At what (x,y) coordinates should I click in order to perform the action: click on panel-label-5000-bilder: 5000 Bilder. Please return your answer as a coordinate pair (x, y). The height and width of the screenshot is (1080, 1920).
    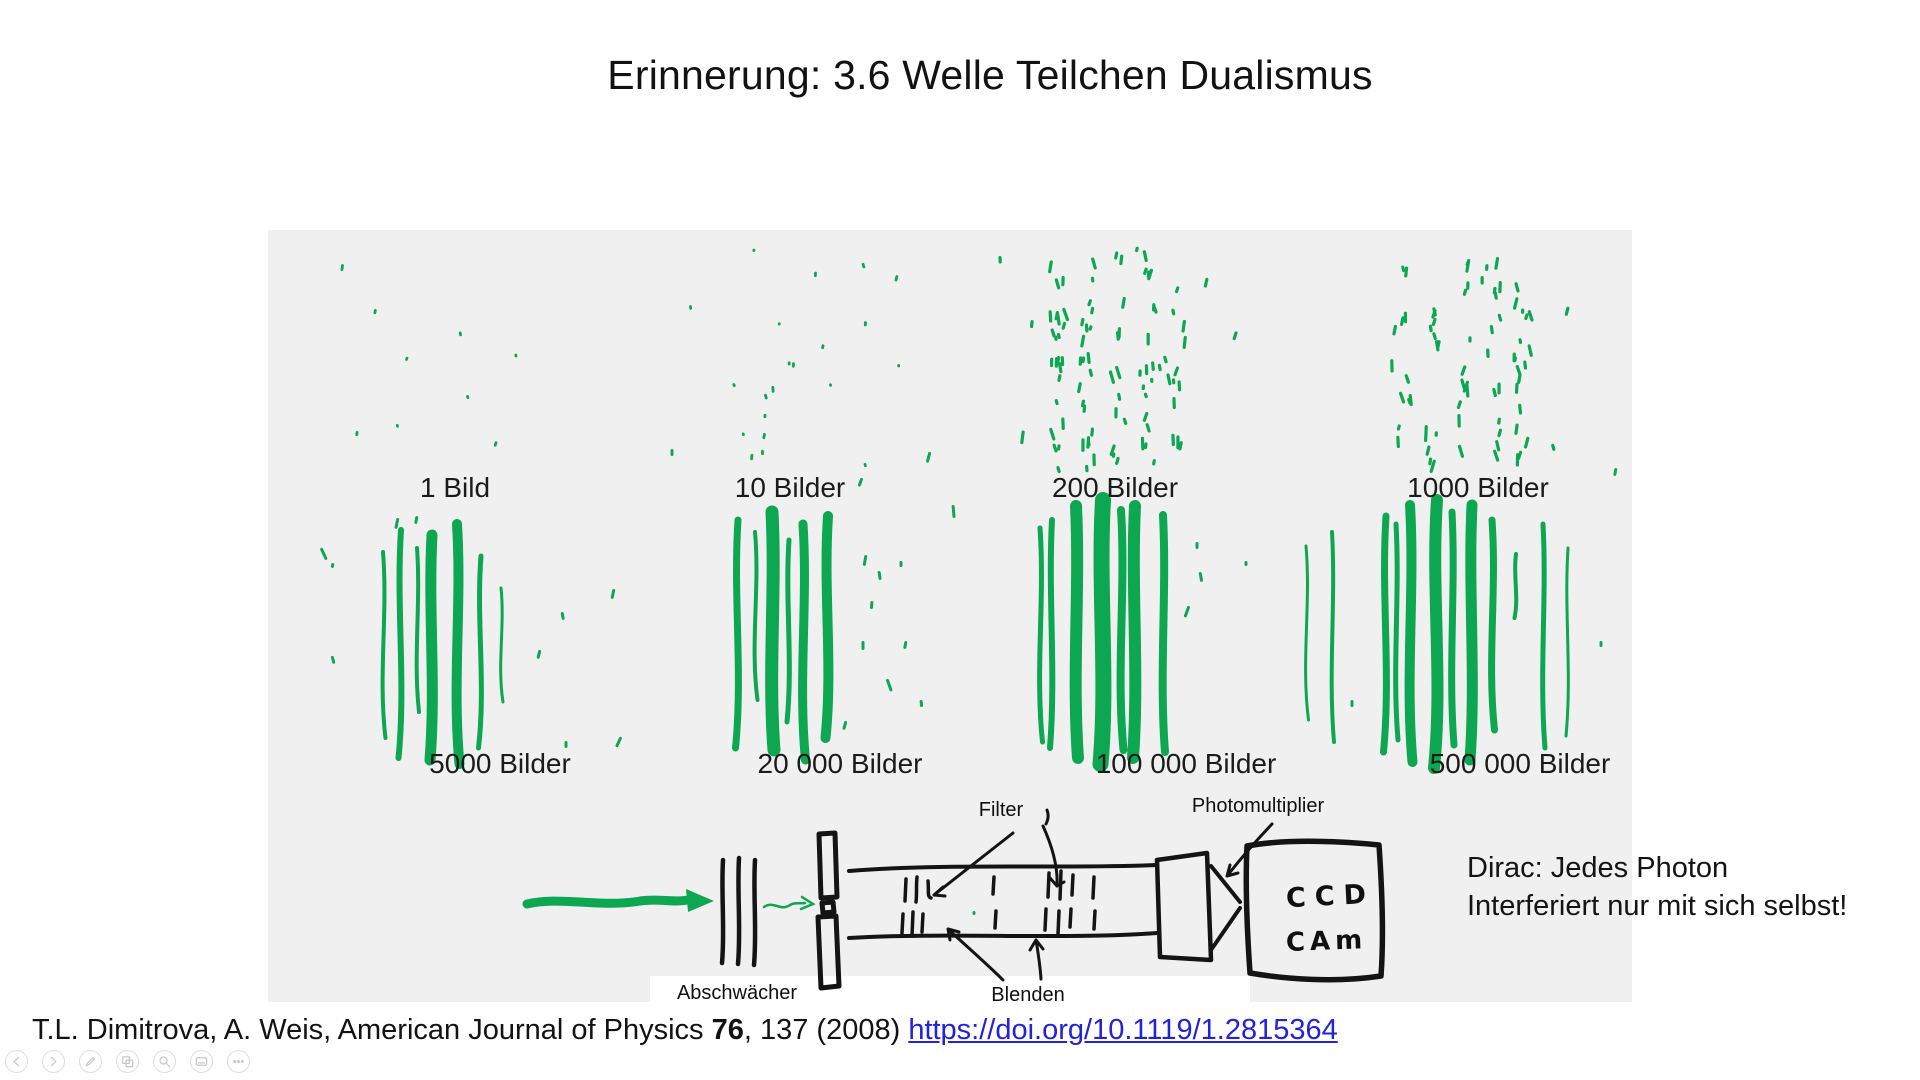
    Looking at the image, I should click on (500, 763).